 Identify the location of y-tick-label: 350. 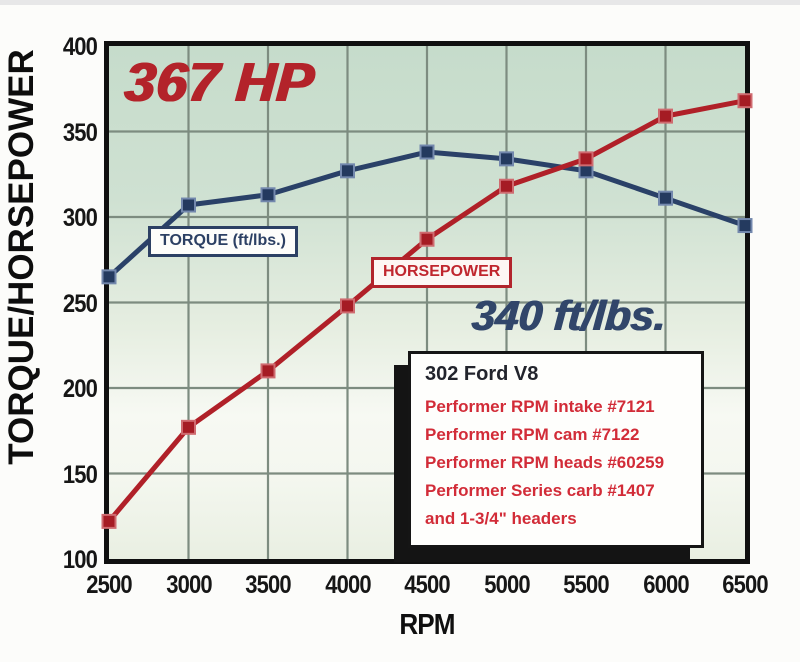
(80, 132).